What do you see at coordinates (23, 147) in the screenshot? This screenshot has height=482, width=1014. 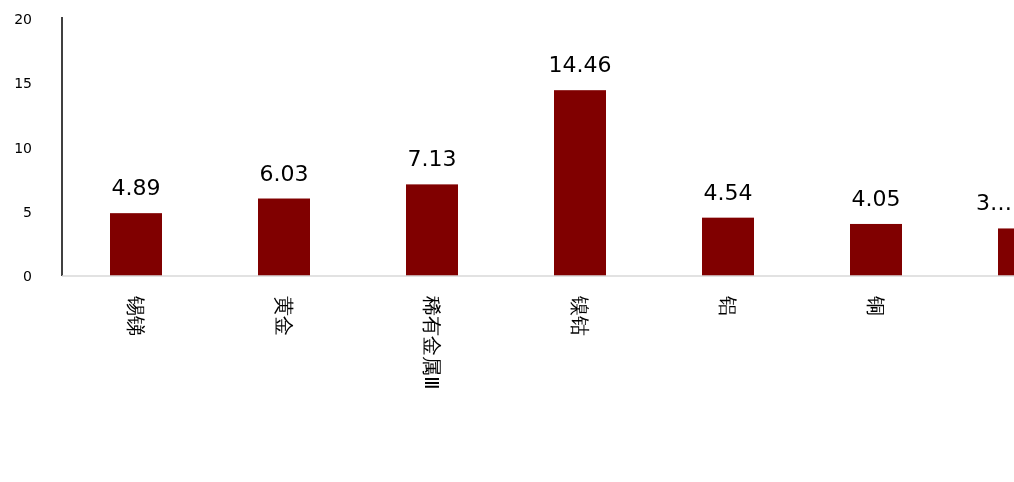 I see `y-tick-label: 10` at bounding box center [23, 147].